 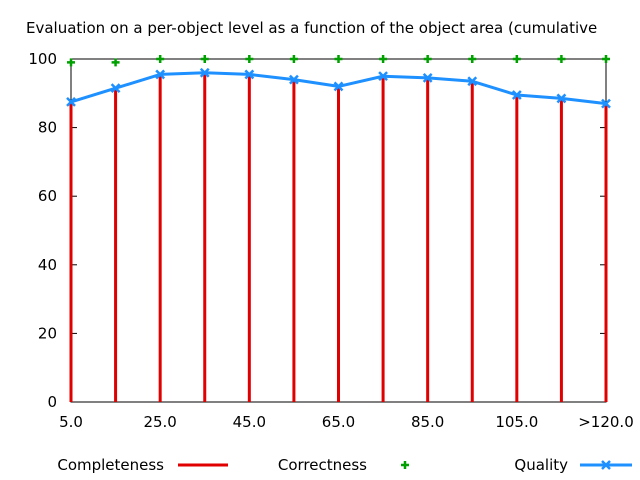 I want to click on x-tick-label: 25.0, so click(x=159, y=422).